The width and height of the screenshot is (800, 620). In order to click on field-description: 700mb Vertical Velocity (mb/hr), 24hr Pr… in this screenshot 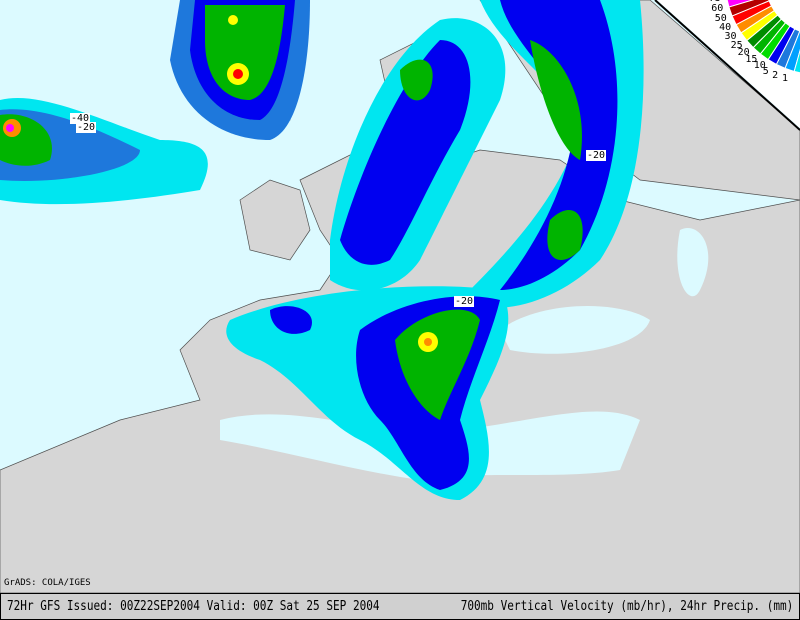, I will do `click(626, 606)`.